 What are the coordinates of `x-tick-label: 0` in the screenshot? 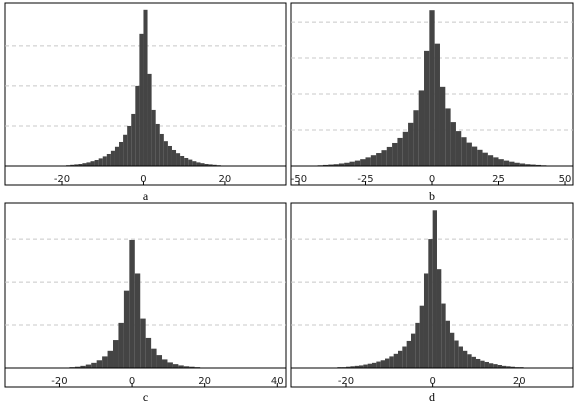 It's located at (132, 381).